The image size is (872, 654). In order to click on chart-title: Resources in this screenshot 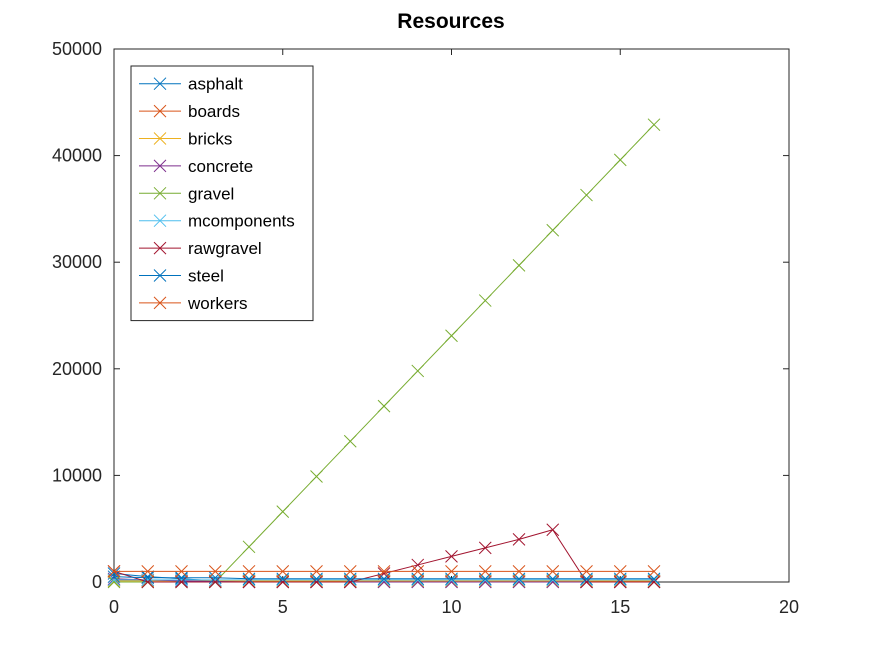, I will do `click(450, 21)`.